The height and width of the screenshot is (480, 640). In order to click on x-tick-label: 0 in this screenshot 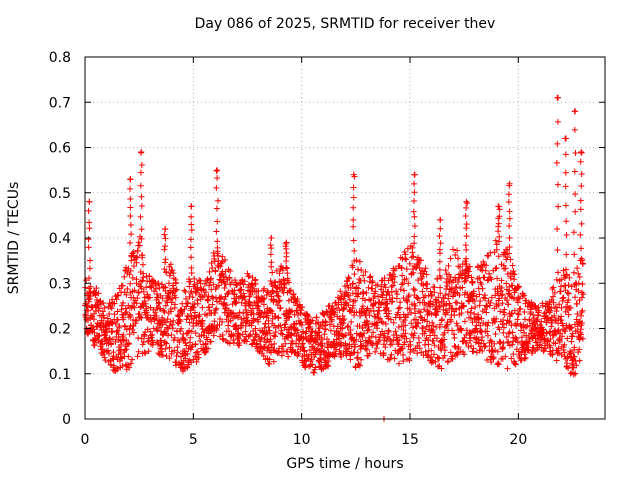, I will do `click(85, 440)`.